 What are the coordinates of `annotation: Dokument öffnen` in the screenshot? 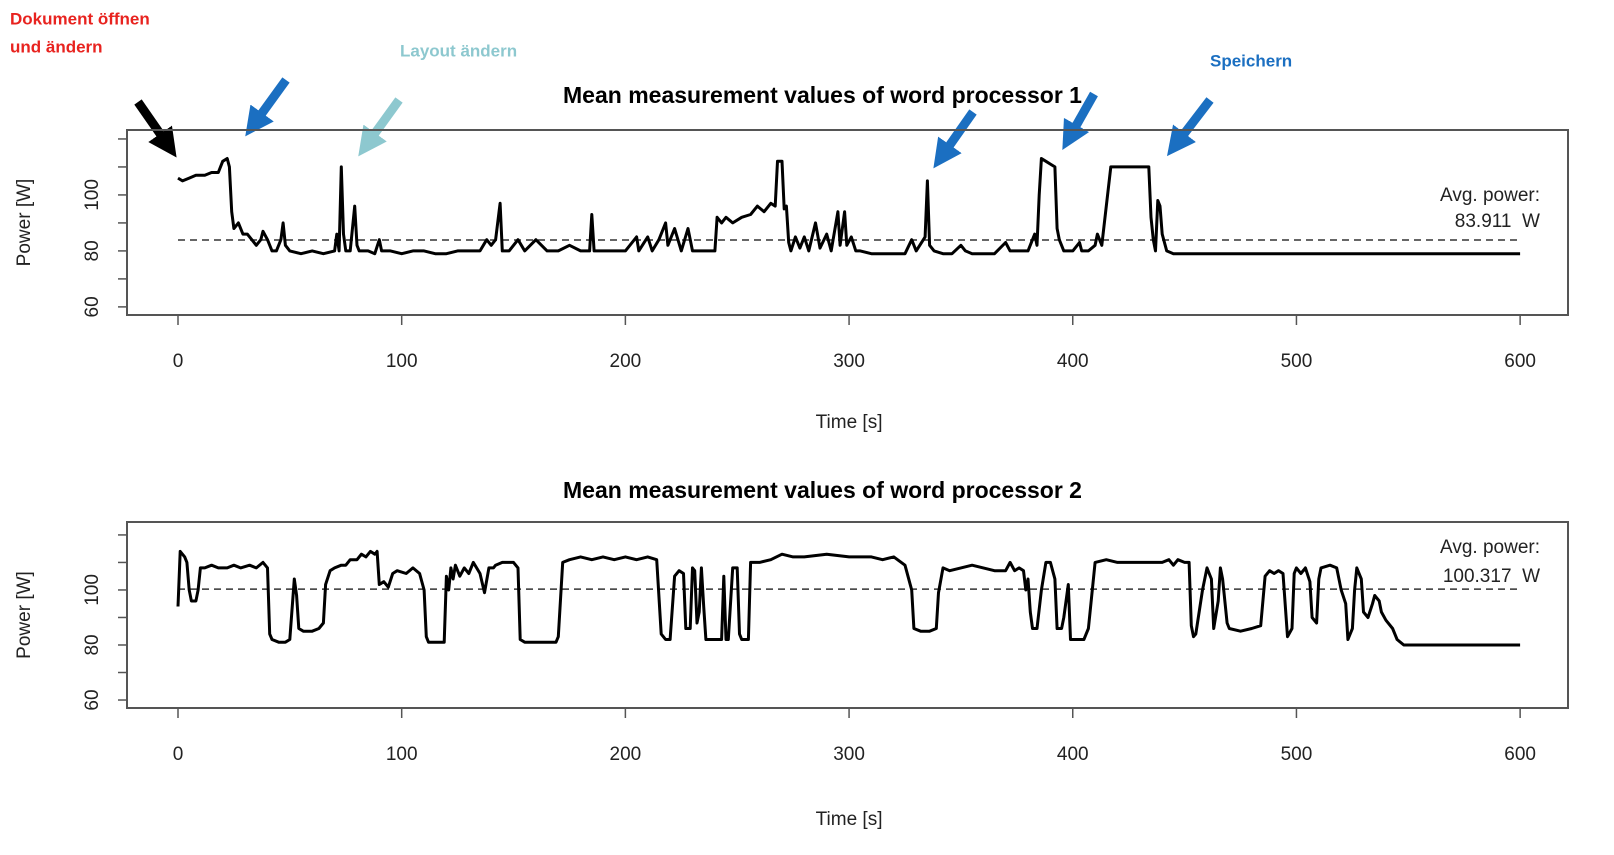 It's located at (80, 18).